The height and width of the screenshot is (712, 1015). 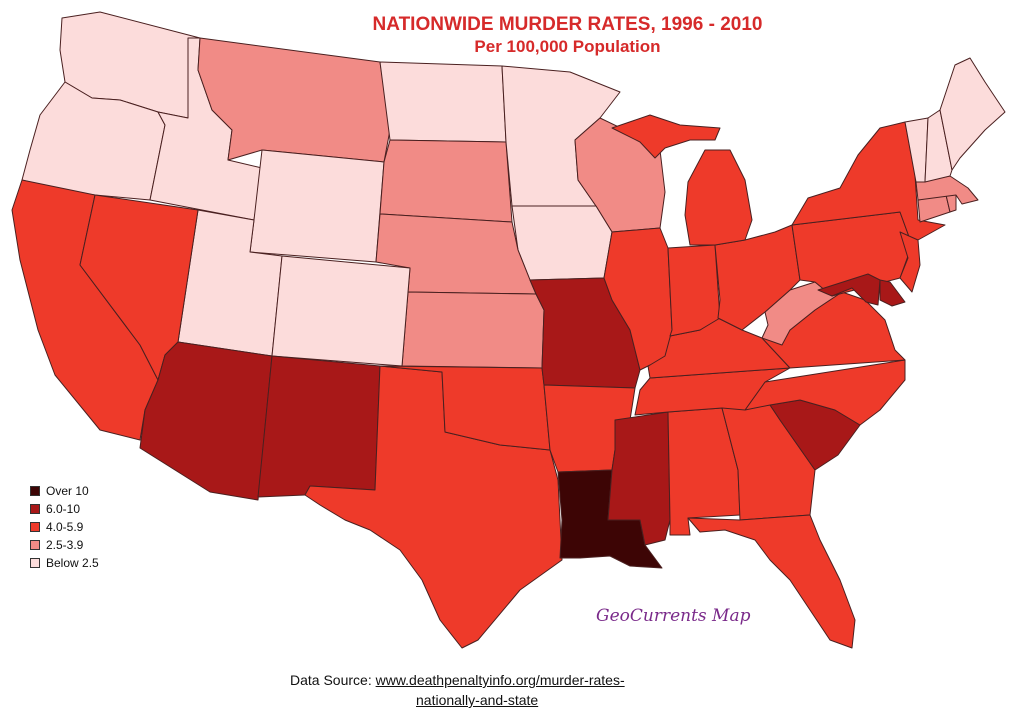 I want to click on state-michigan-upper, so click(x=666, y=136).